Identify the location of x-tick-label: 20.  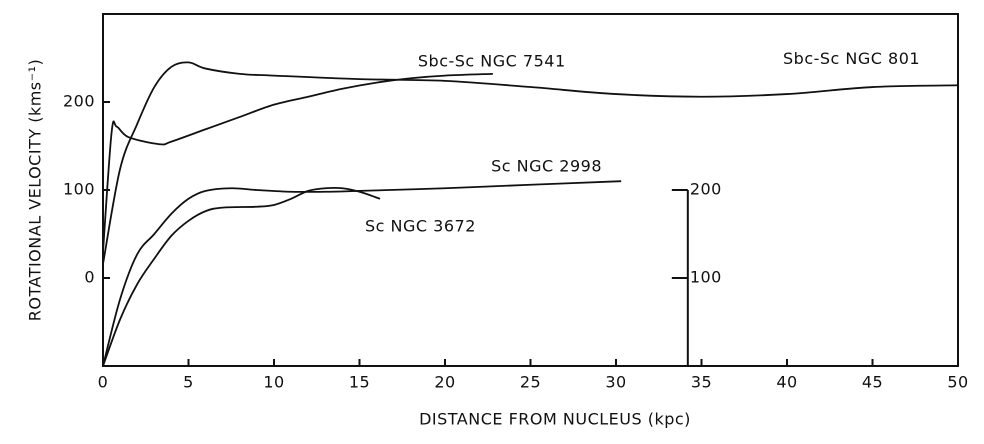
(444, 382).